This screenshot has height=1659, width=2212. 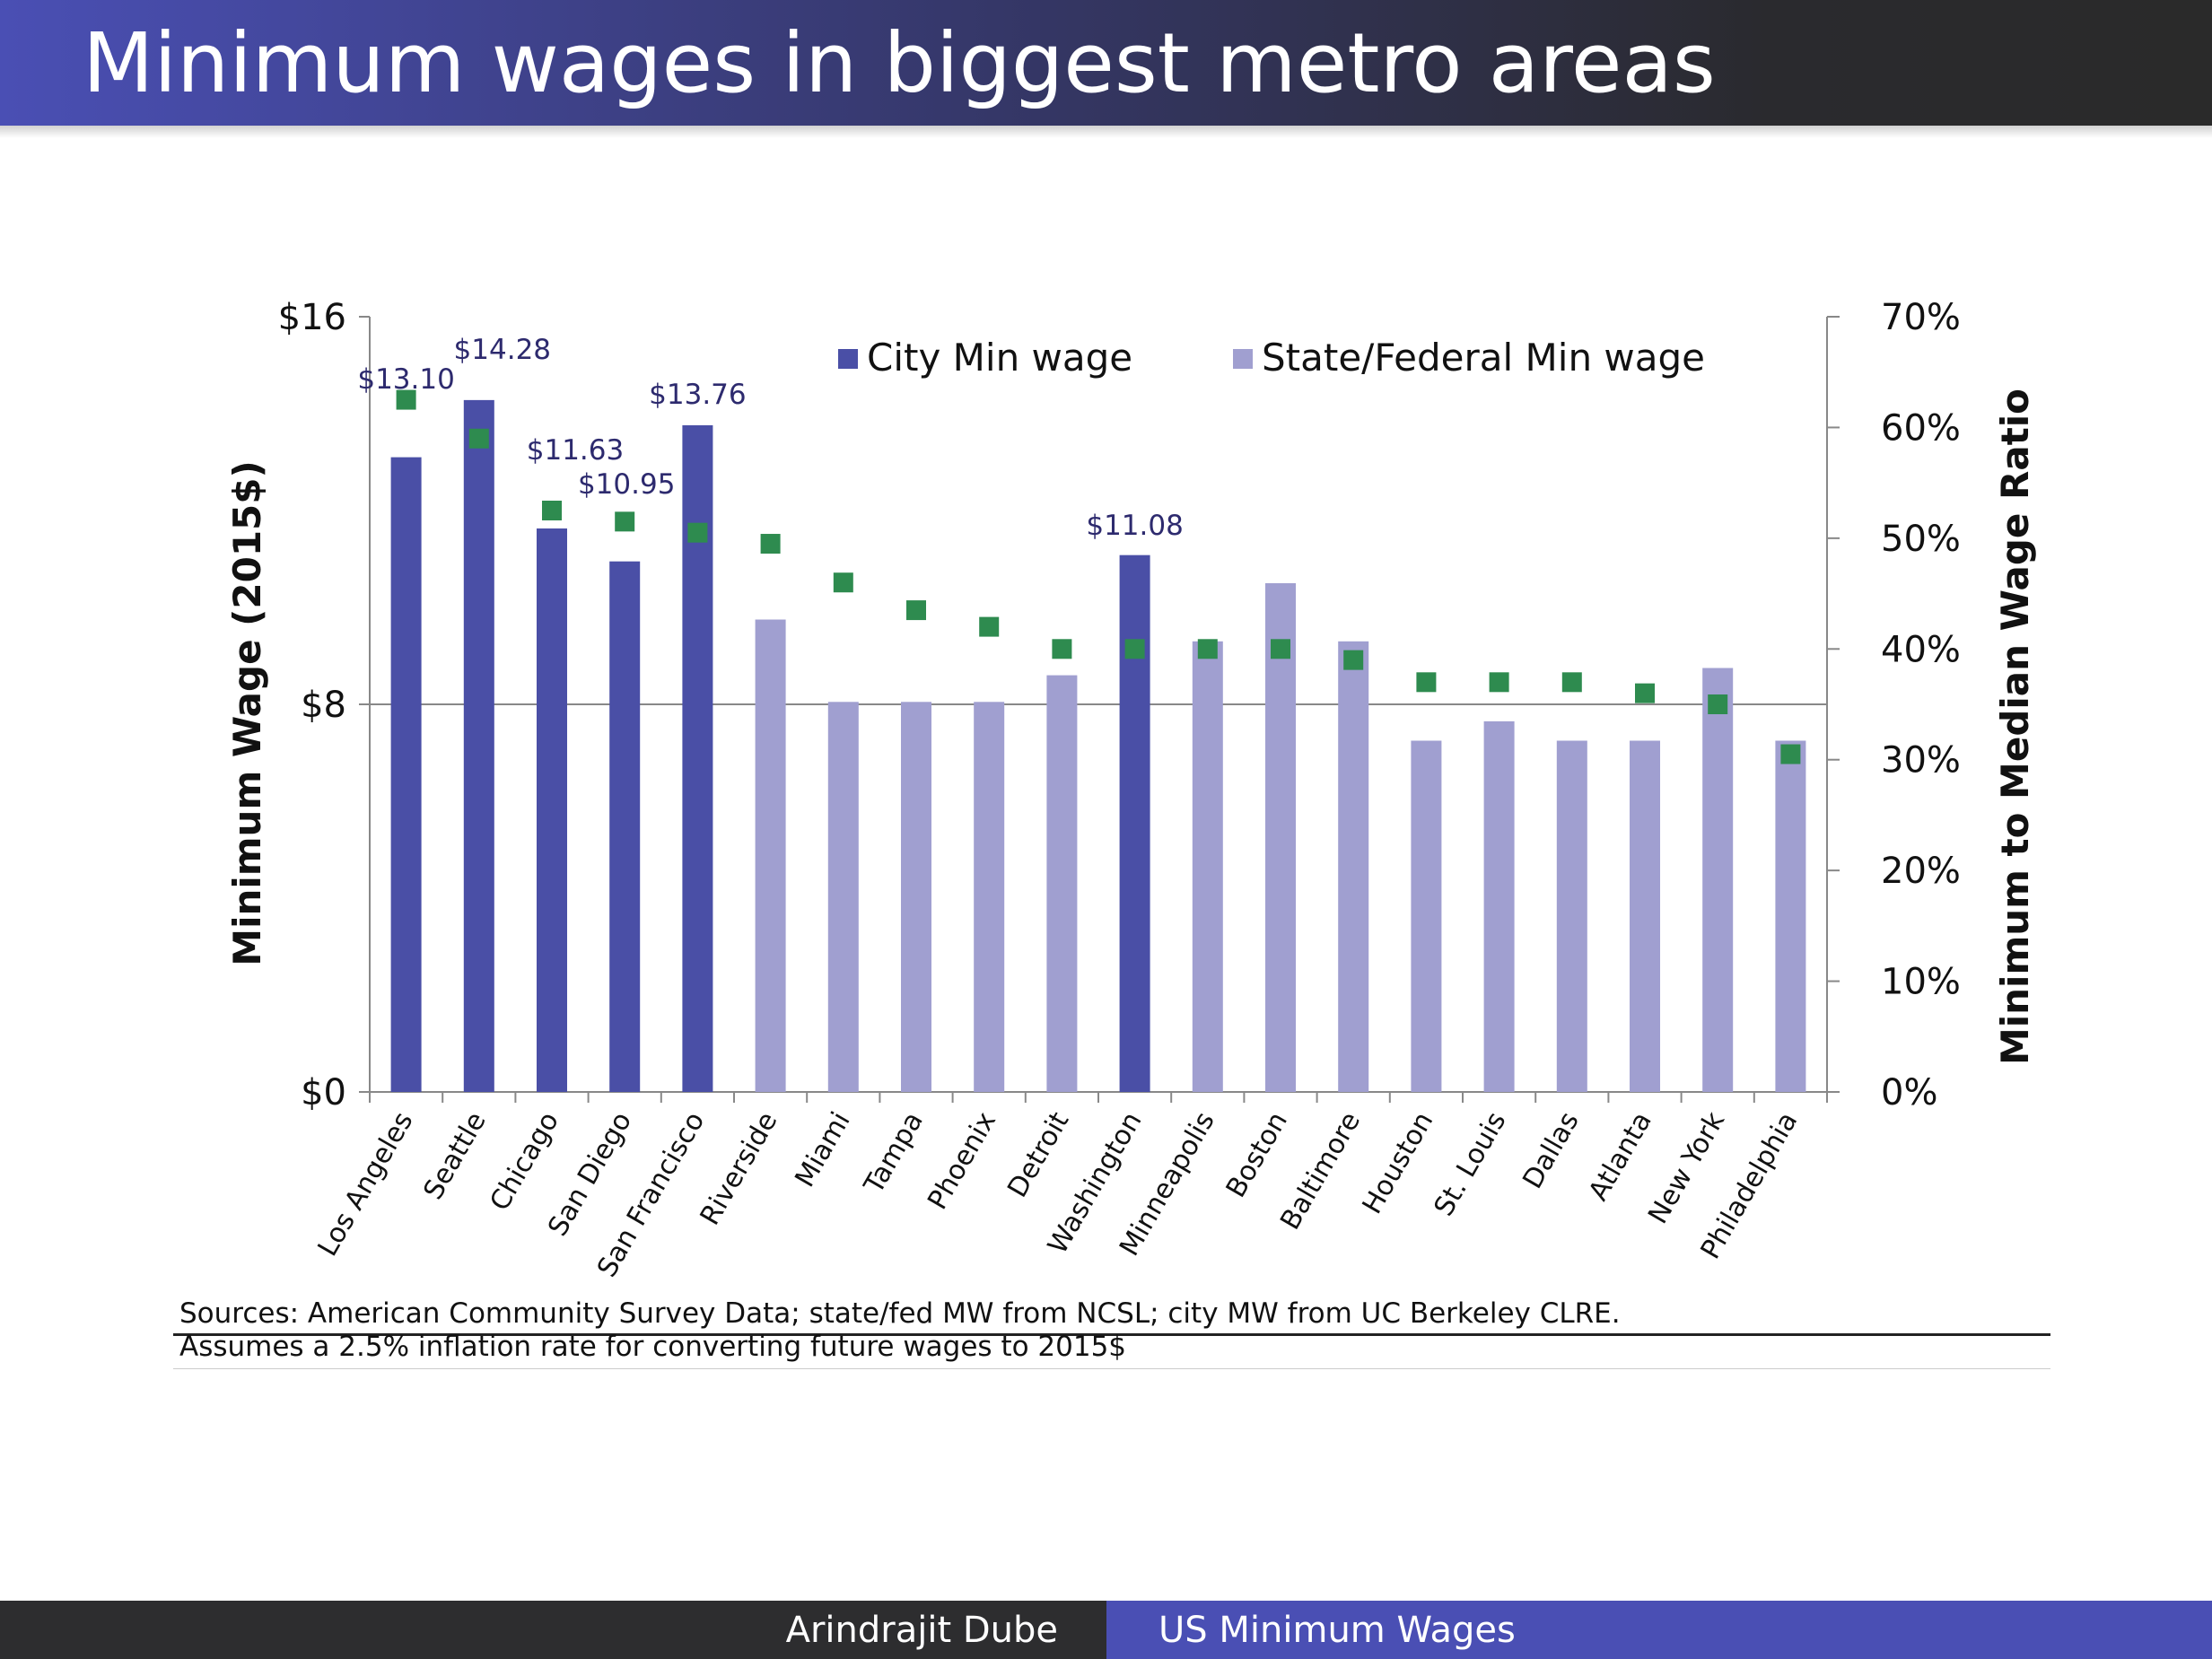 I want to click on legend-label-city: City Min wage, so click(x=1000, y=358).